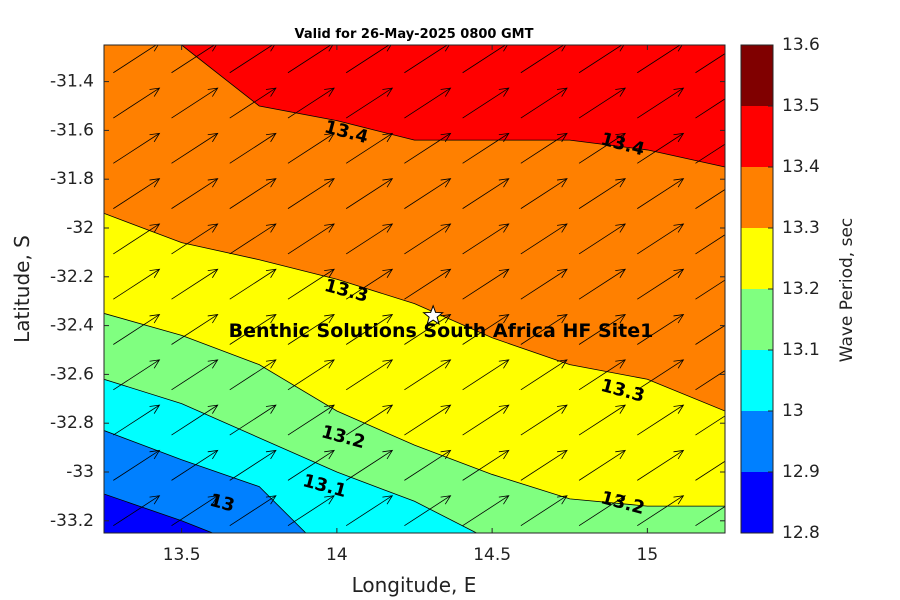 The image size is (900, 600). Describe the element at coordinates (80, 472) in the screenshot. I see `y-tick-label: -33` at that location.